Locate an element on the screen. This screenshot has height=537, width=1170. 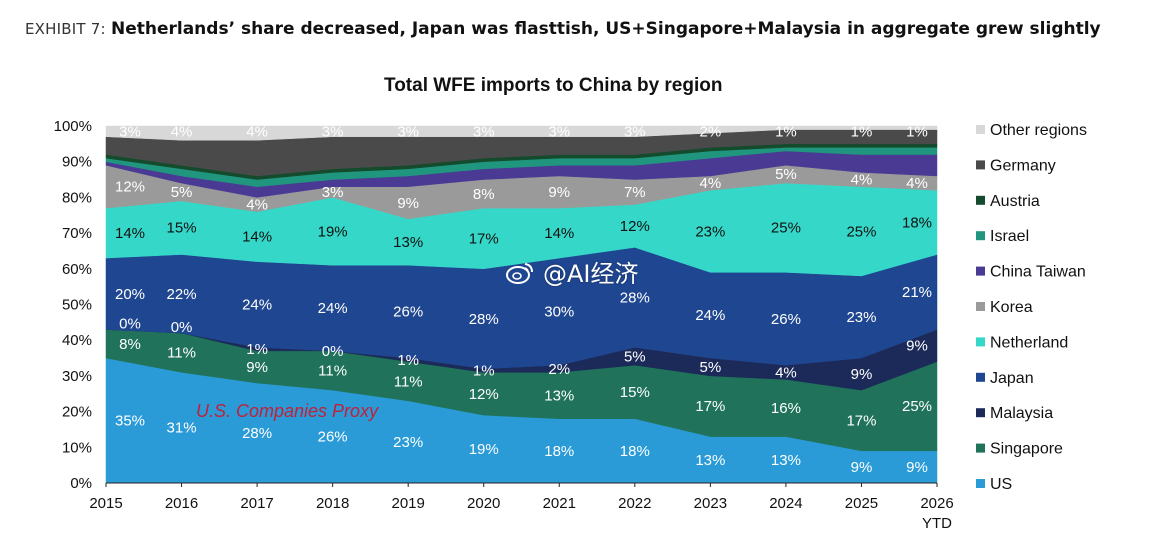
y-tick-0: 0% is located at coordinates (81, 483).